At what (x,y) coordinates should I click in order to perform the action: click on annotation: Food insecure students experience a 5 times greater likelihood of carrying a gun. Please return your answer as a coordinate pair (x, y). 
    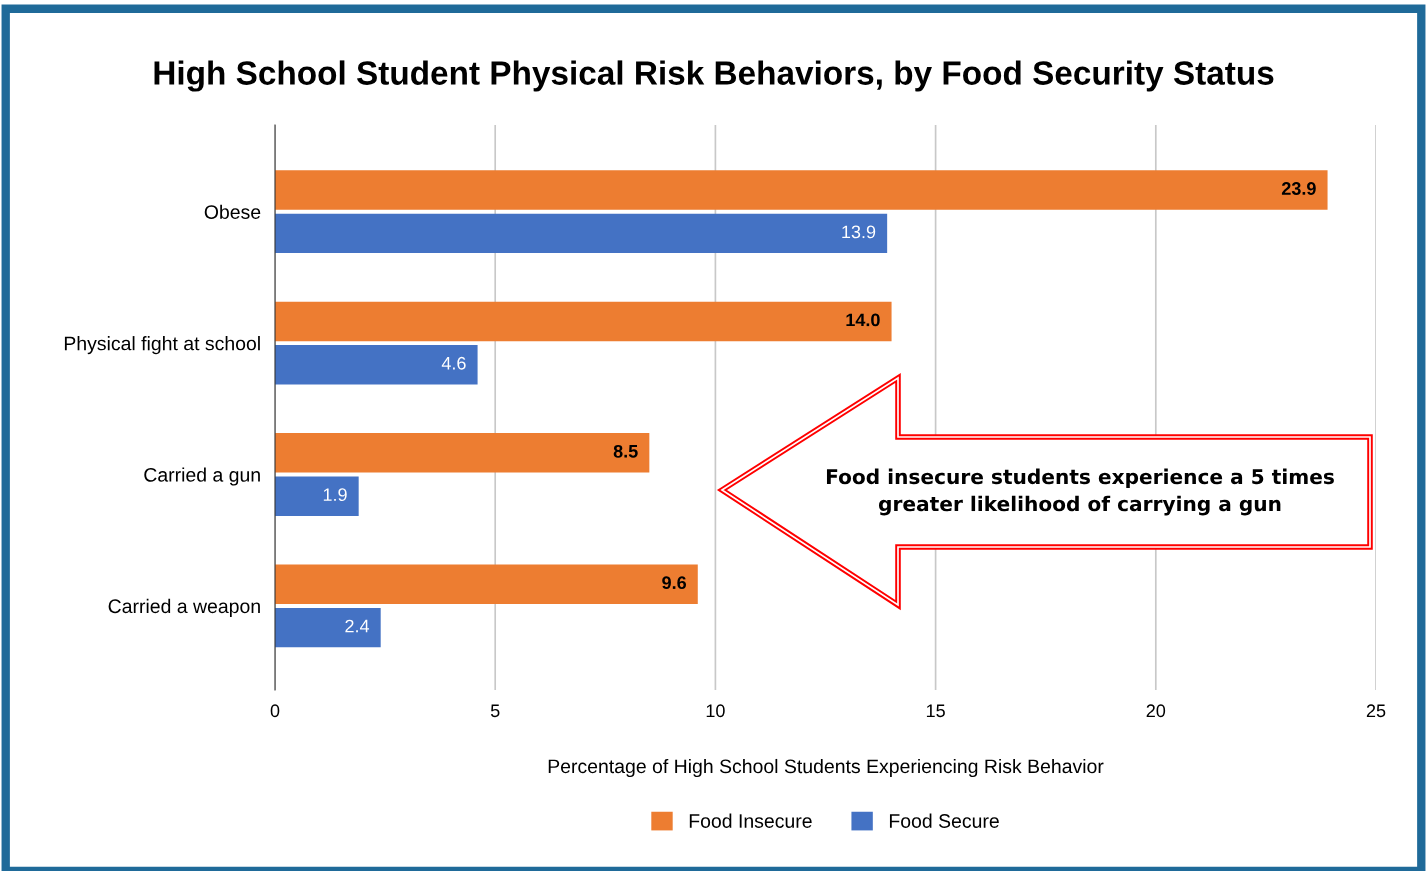
    Looking at the image, I should click on (1080, 492).